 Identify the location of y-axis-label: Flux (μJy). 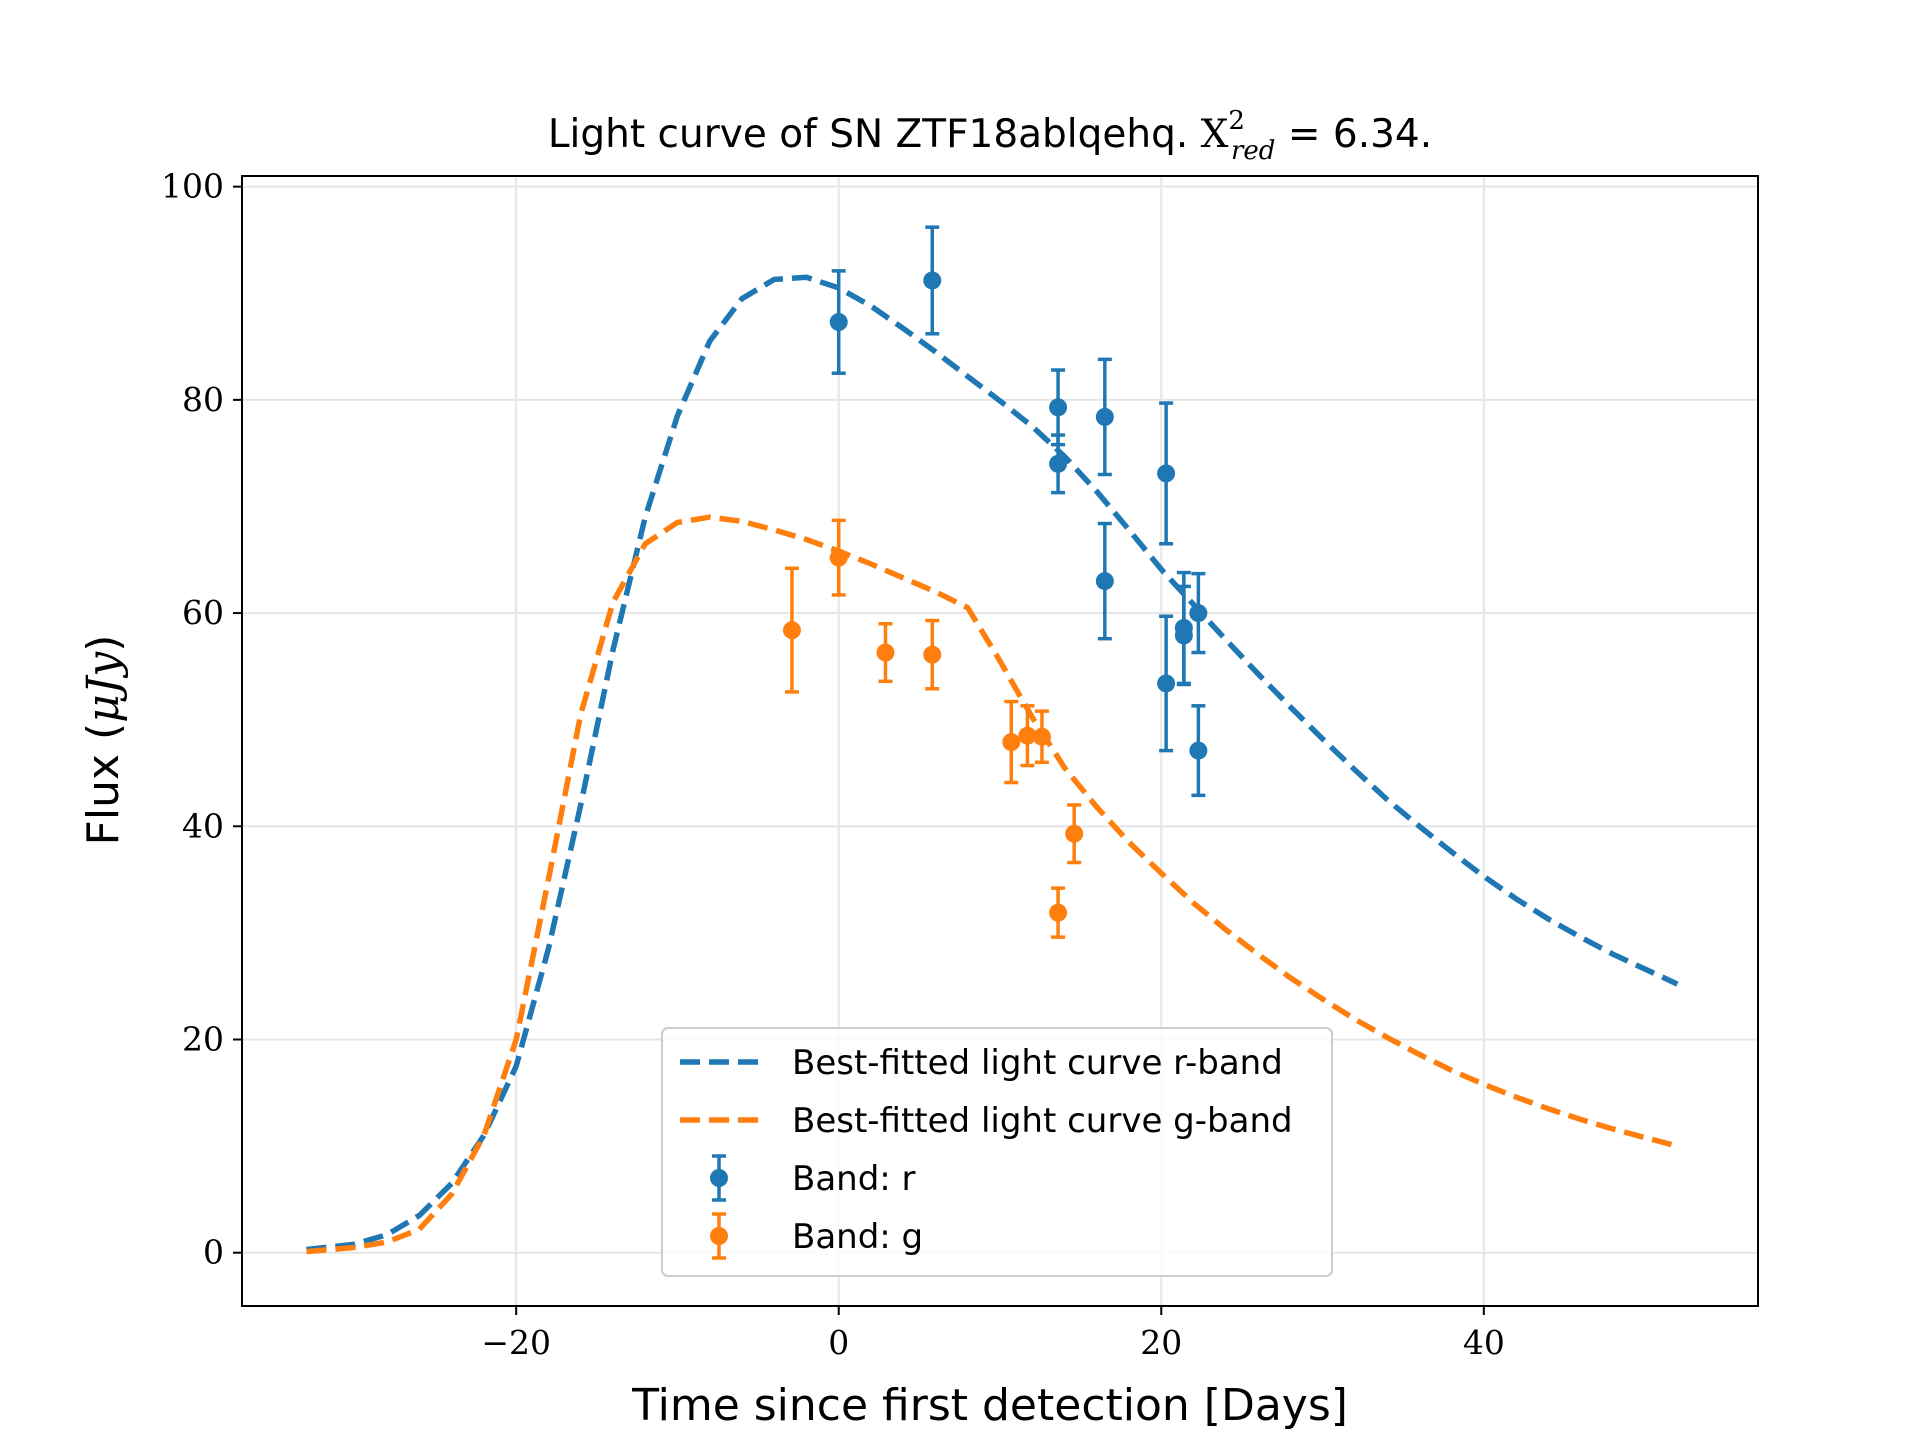
(103, 740).